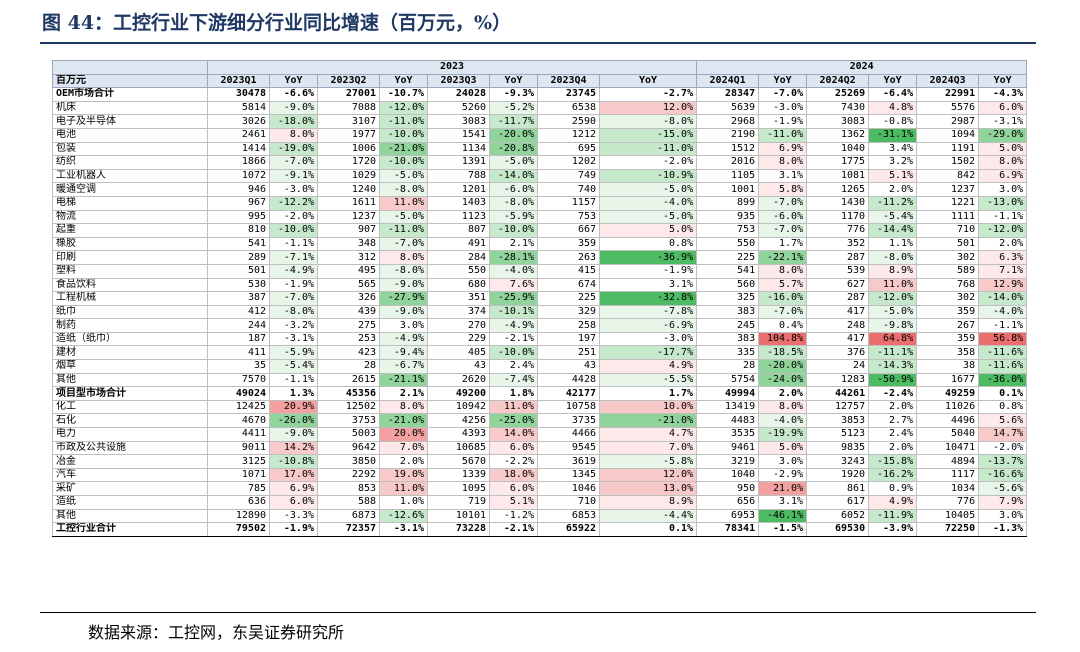 The image size is (1080, 652). Describe the element at coordinates (238, 298) in the screenshot. I see `value-cell: 387` at that location.